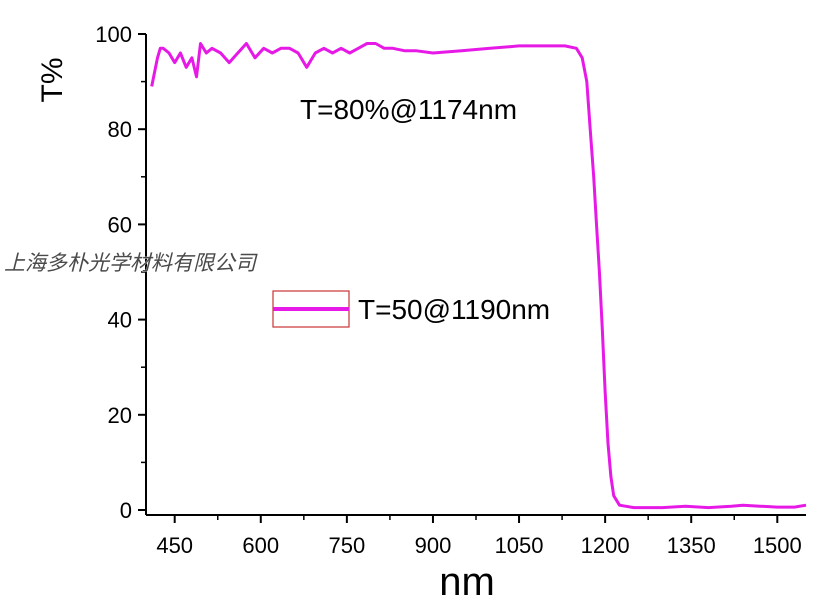 This screenshot has height=609, width=831. I want to click on y-ticks: 0 20 40 60 80 100, so click(120, 272).